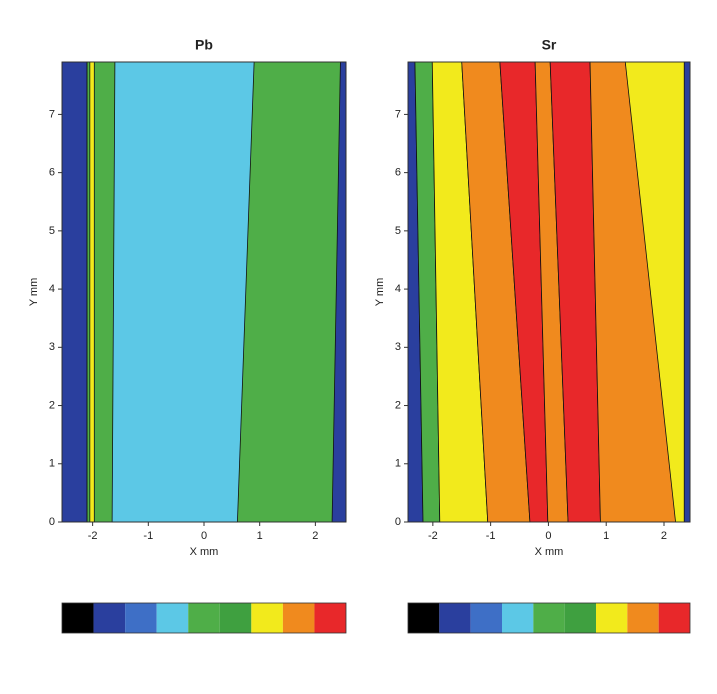 The height and width of the screenshot is (694, 717). Describe the element at coordinates (549, 45) in the screenshot. I see `panel-title: Sr` at that location.